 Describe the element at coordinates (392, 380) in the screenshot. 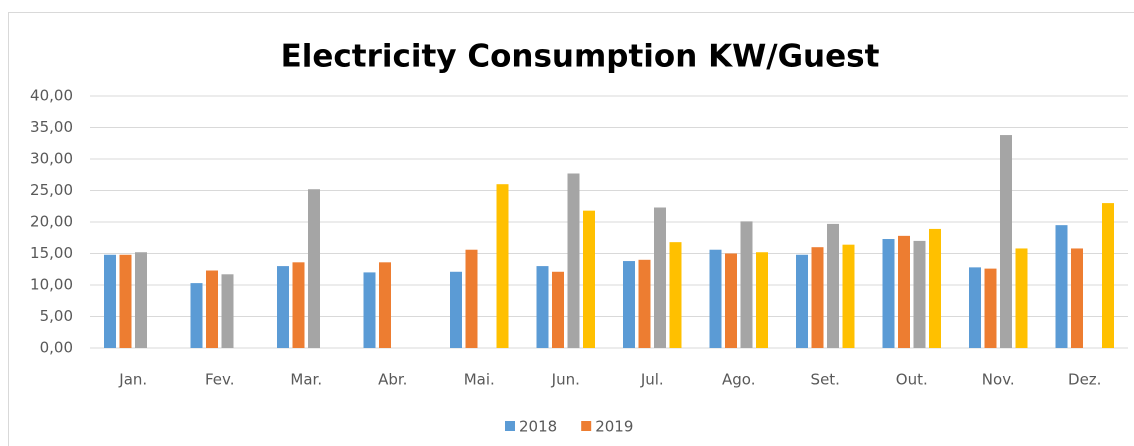

I see `x-tick-label: Abr.` at that location.